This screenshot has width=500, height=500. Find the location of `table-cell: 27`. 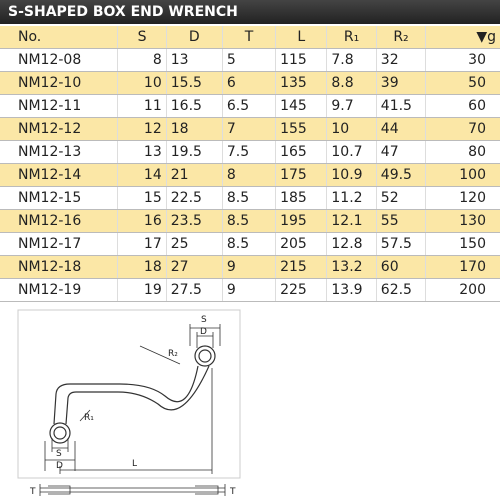

table-cell: 27 is located at coordinates (194, 267).